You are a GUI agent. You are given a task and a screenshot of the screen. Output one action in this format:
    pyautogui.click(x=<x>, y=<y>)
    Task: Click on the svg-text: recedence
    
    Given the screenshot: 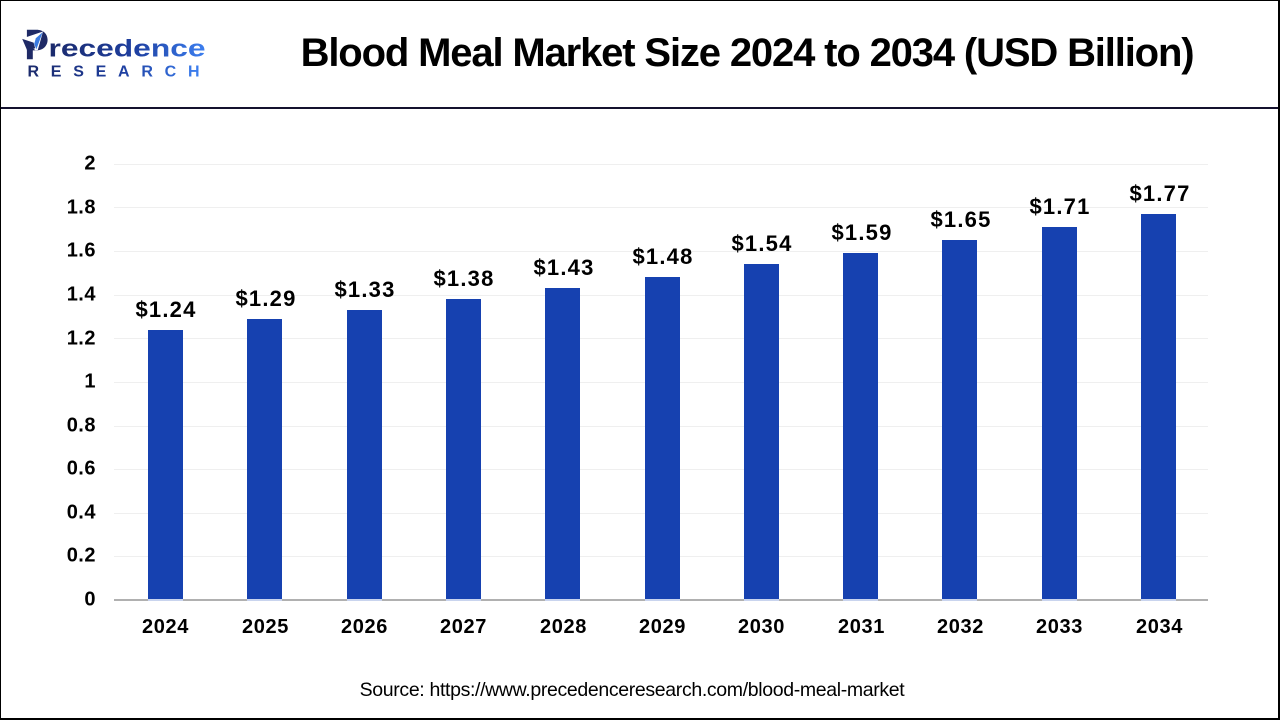 What is the action you would take?
    pyautogui.click(x=127, y=49)
    